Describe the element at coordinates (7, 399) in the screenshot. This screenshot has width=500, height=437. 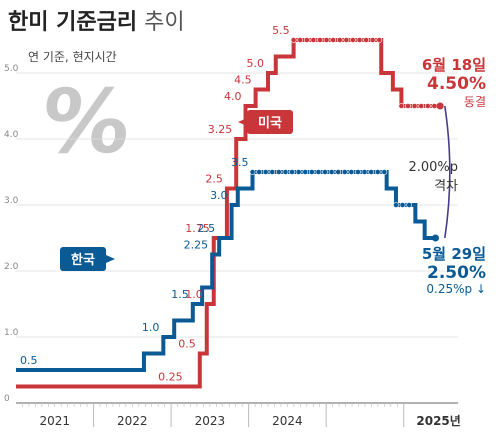
I see `y-tick-label: 0` at that location.